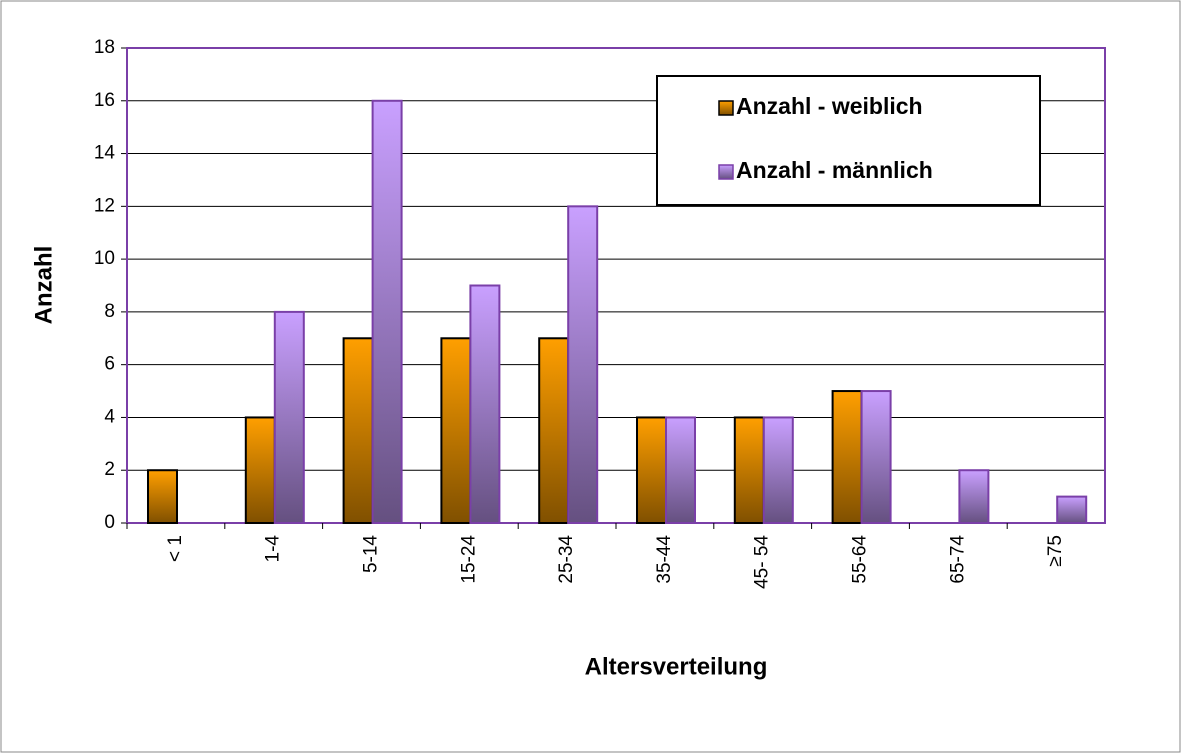 Image resolution: width=1182 pixels, height=754 pixels. What do you see at coordinates (829, 106) in the screenshot?
I see `legend-label: Anzahl - weiblich` at bounding box center [829, 106].